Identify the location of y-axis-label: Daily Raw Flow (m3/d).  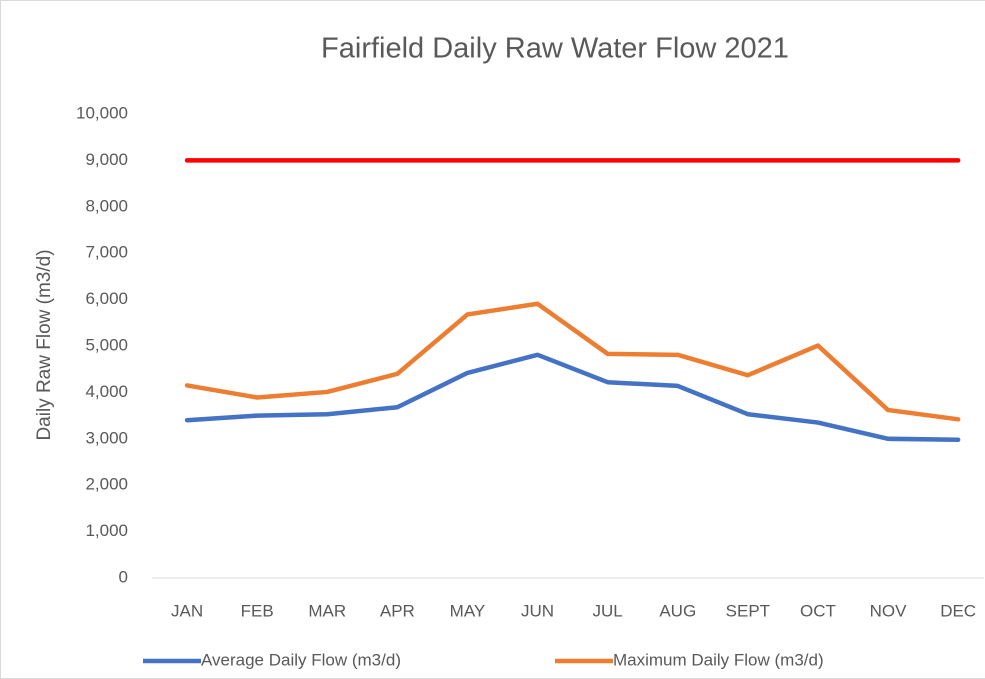
(44, 344).